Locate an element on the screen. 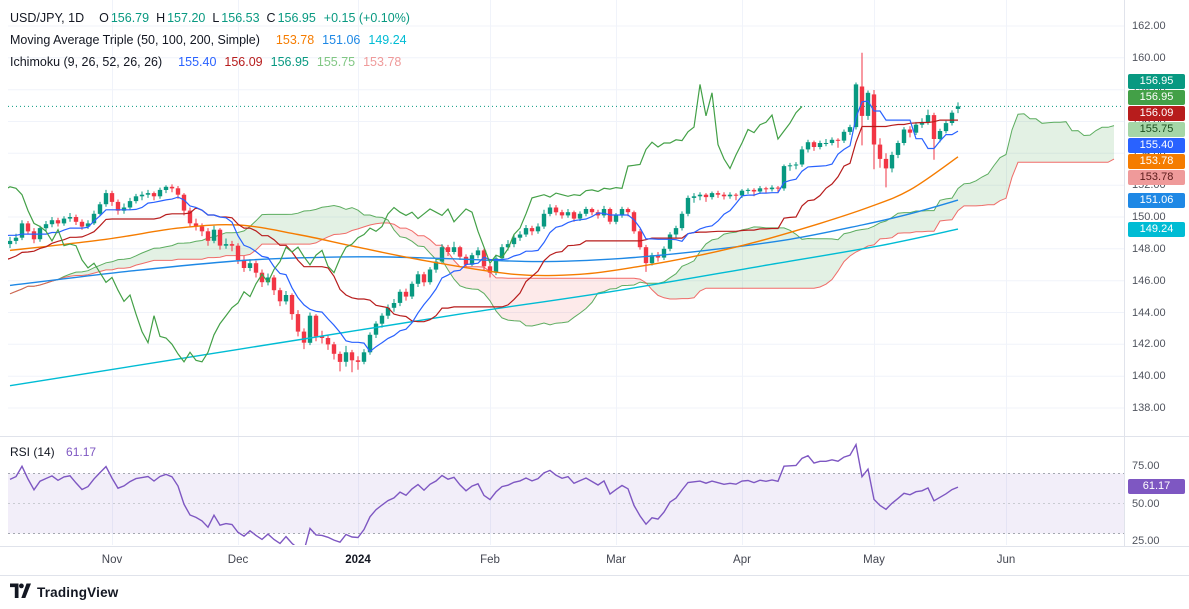 The width and height of the screenshot is (1189, 609). ichimoku-indicator-title: Ichimoku (9, 26, 52, 26, 26) is located at coordinates (86, 62).